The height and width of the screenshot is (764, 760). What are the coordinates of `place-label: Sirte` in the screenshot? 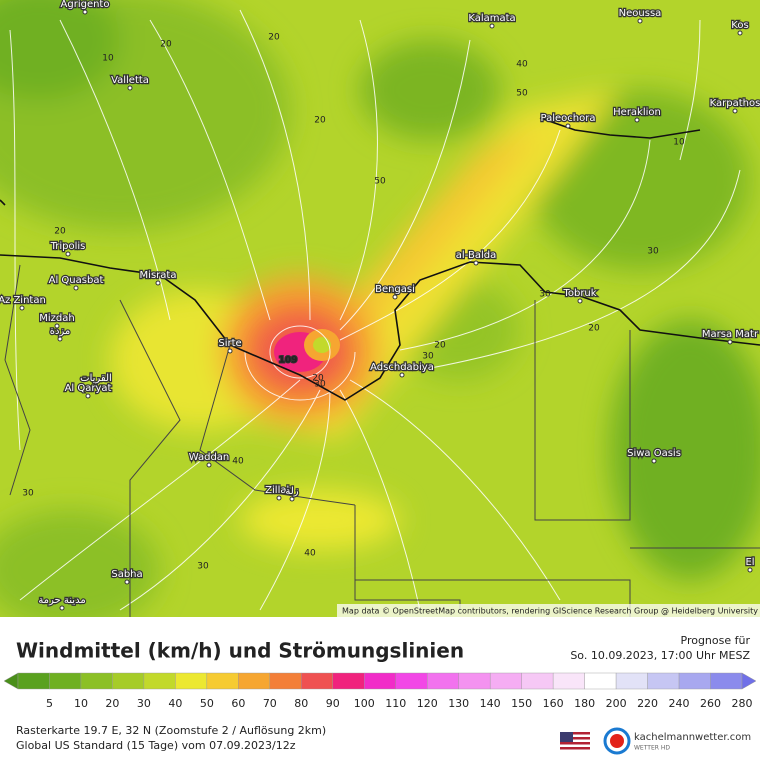 It's located at (229, 343).